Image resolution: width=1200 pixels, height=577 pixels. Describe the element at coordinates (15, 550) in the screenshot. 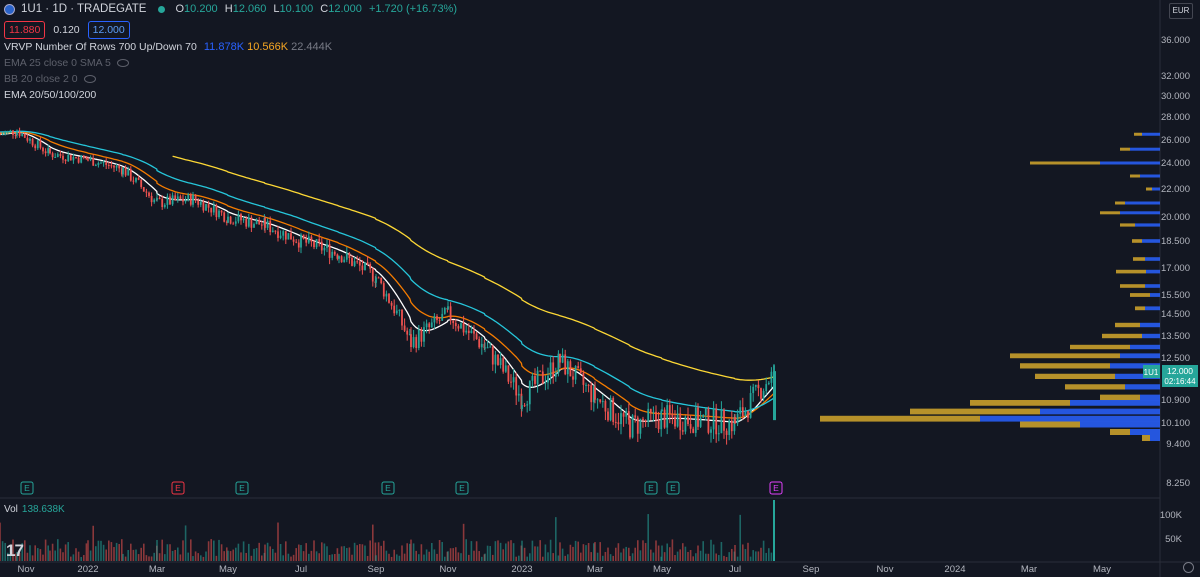

I see `tradingview-logo: 17` at that location.